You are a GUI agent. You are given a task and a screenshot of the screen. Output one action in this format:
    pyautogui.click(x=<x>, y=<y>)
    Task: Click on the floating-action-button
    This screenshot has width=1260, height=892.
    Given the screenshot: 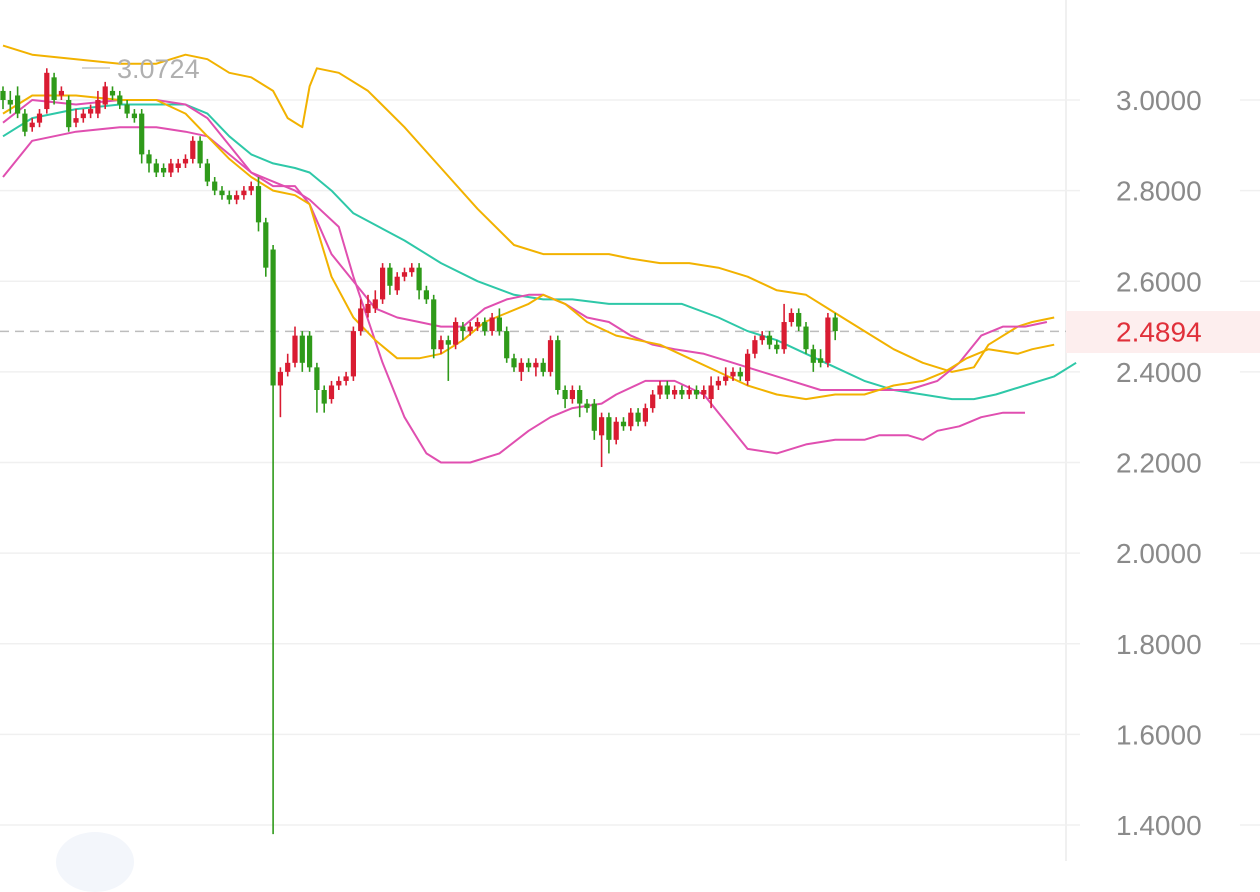 What is the action you would take?
    pyautogui.click(x=95, y=862)
    